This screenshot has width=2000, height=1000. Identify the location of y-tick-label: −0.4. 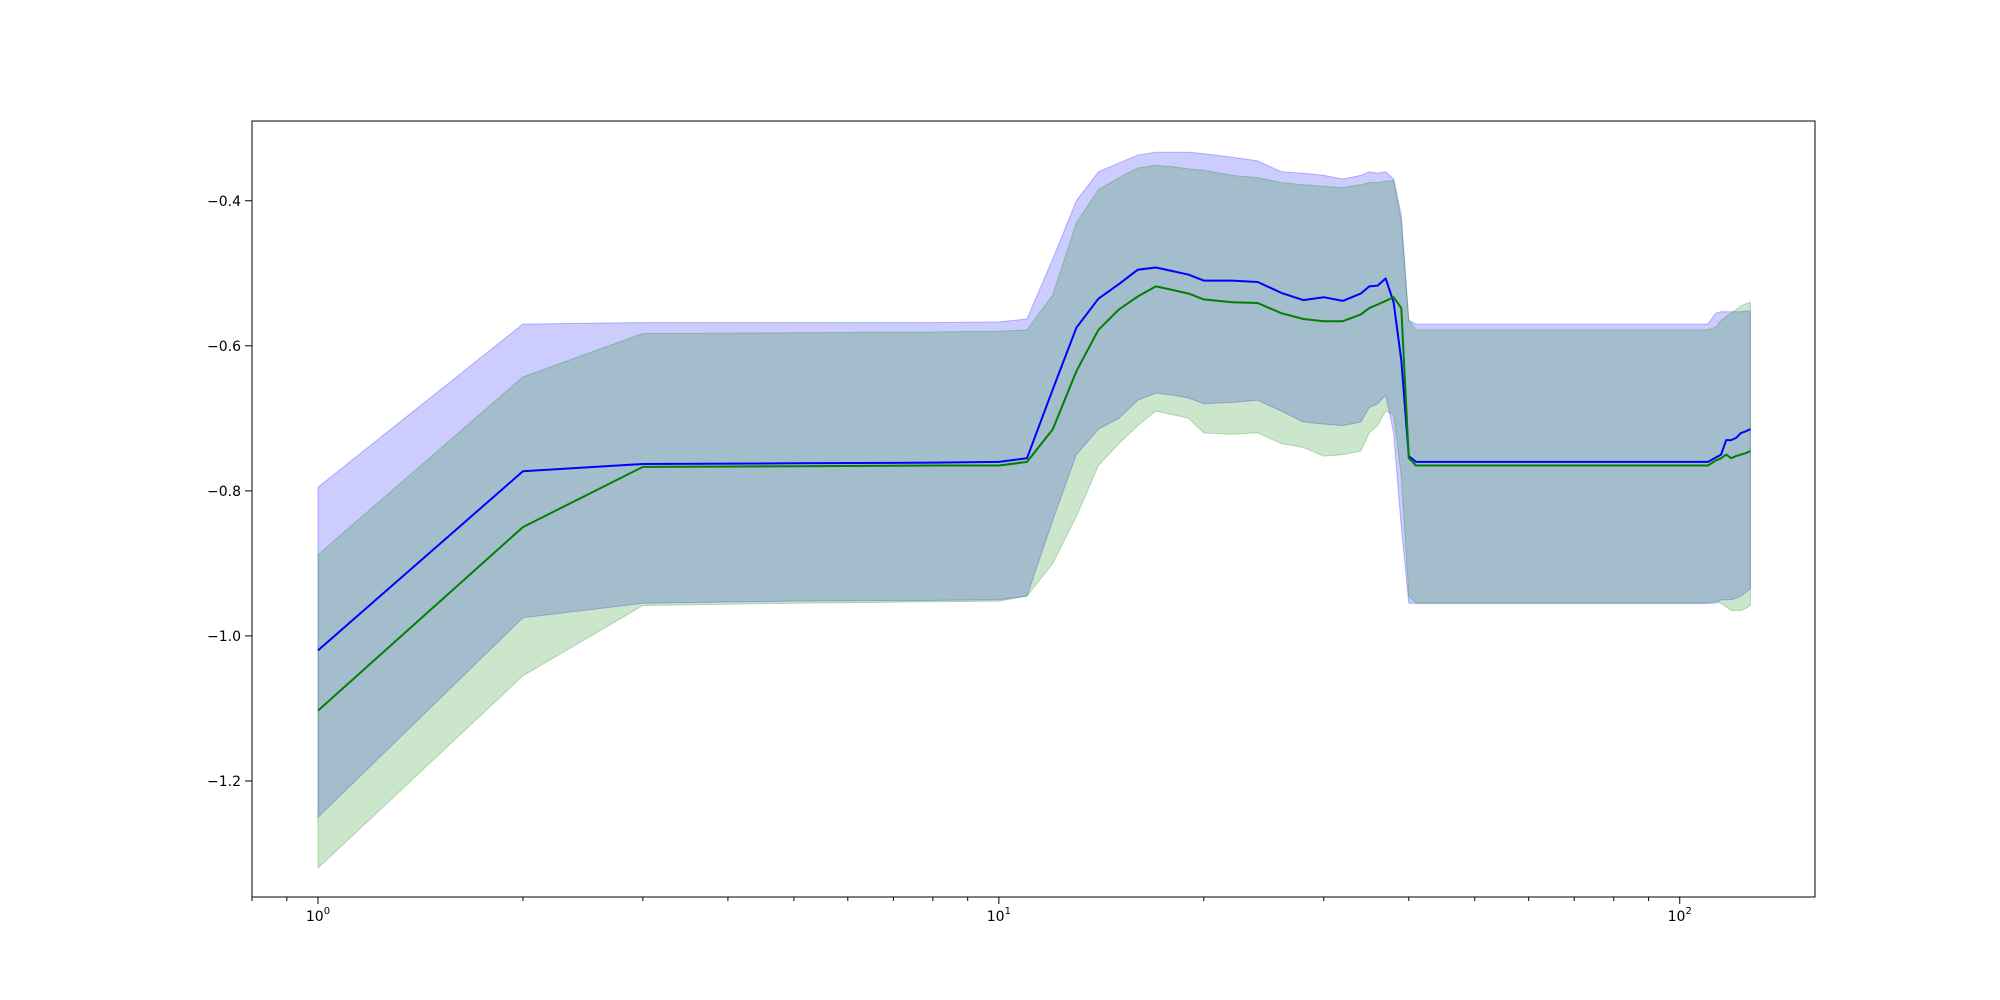
(224, 202).